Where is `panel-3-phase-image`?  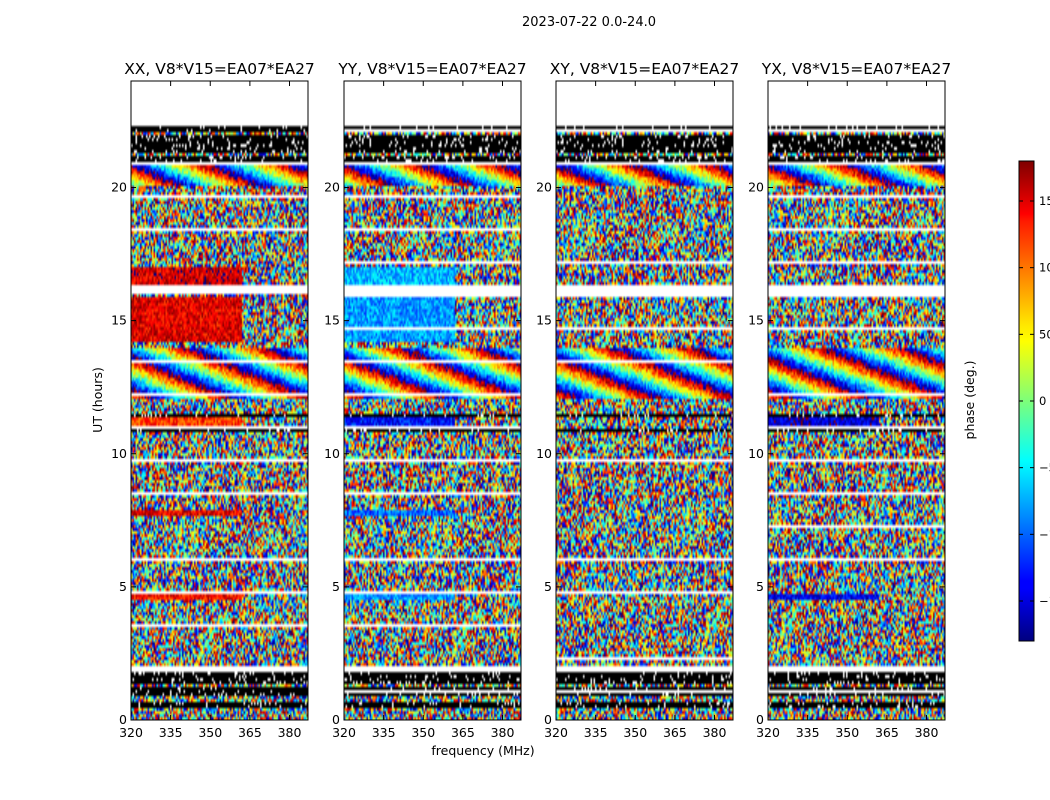
panel-3-phase-image is located at coordinates (644, 400).